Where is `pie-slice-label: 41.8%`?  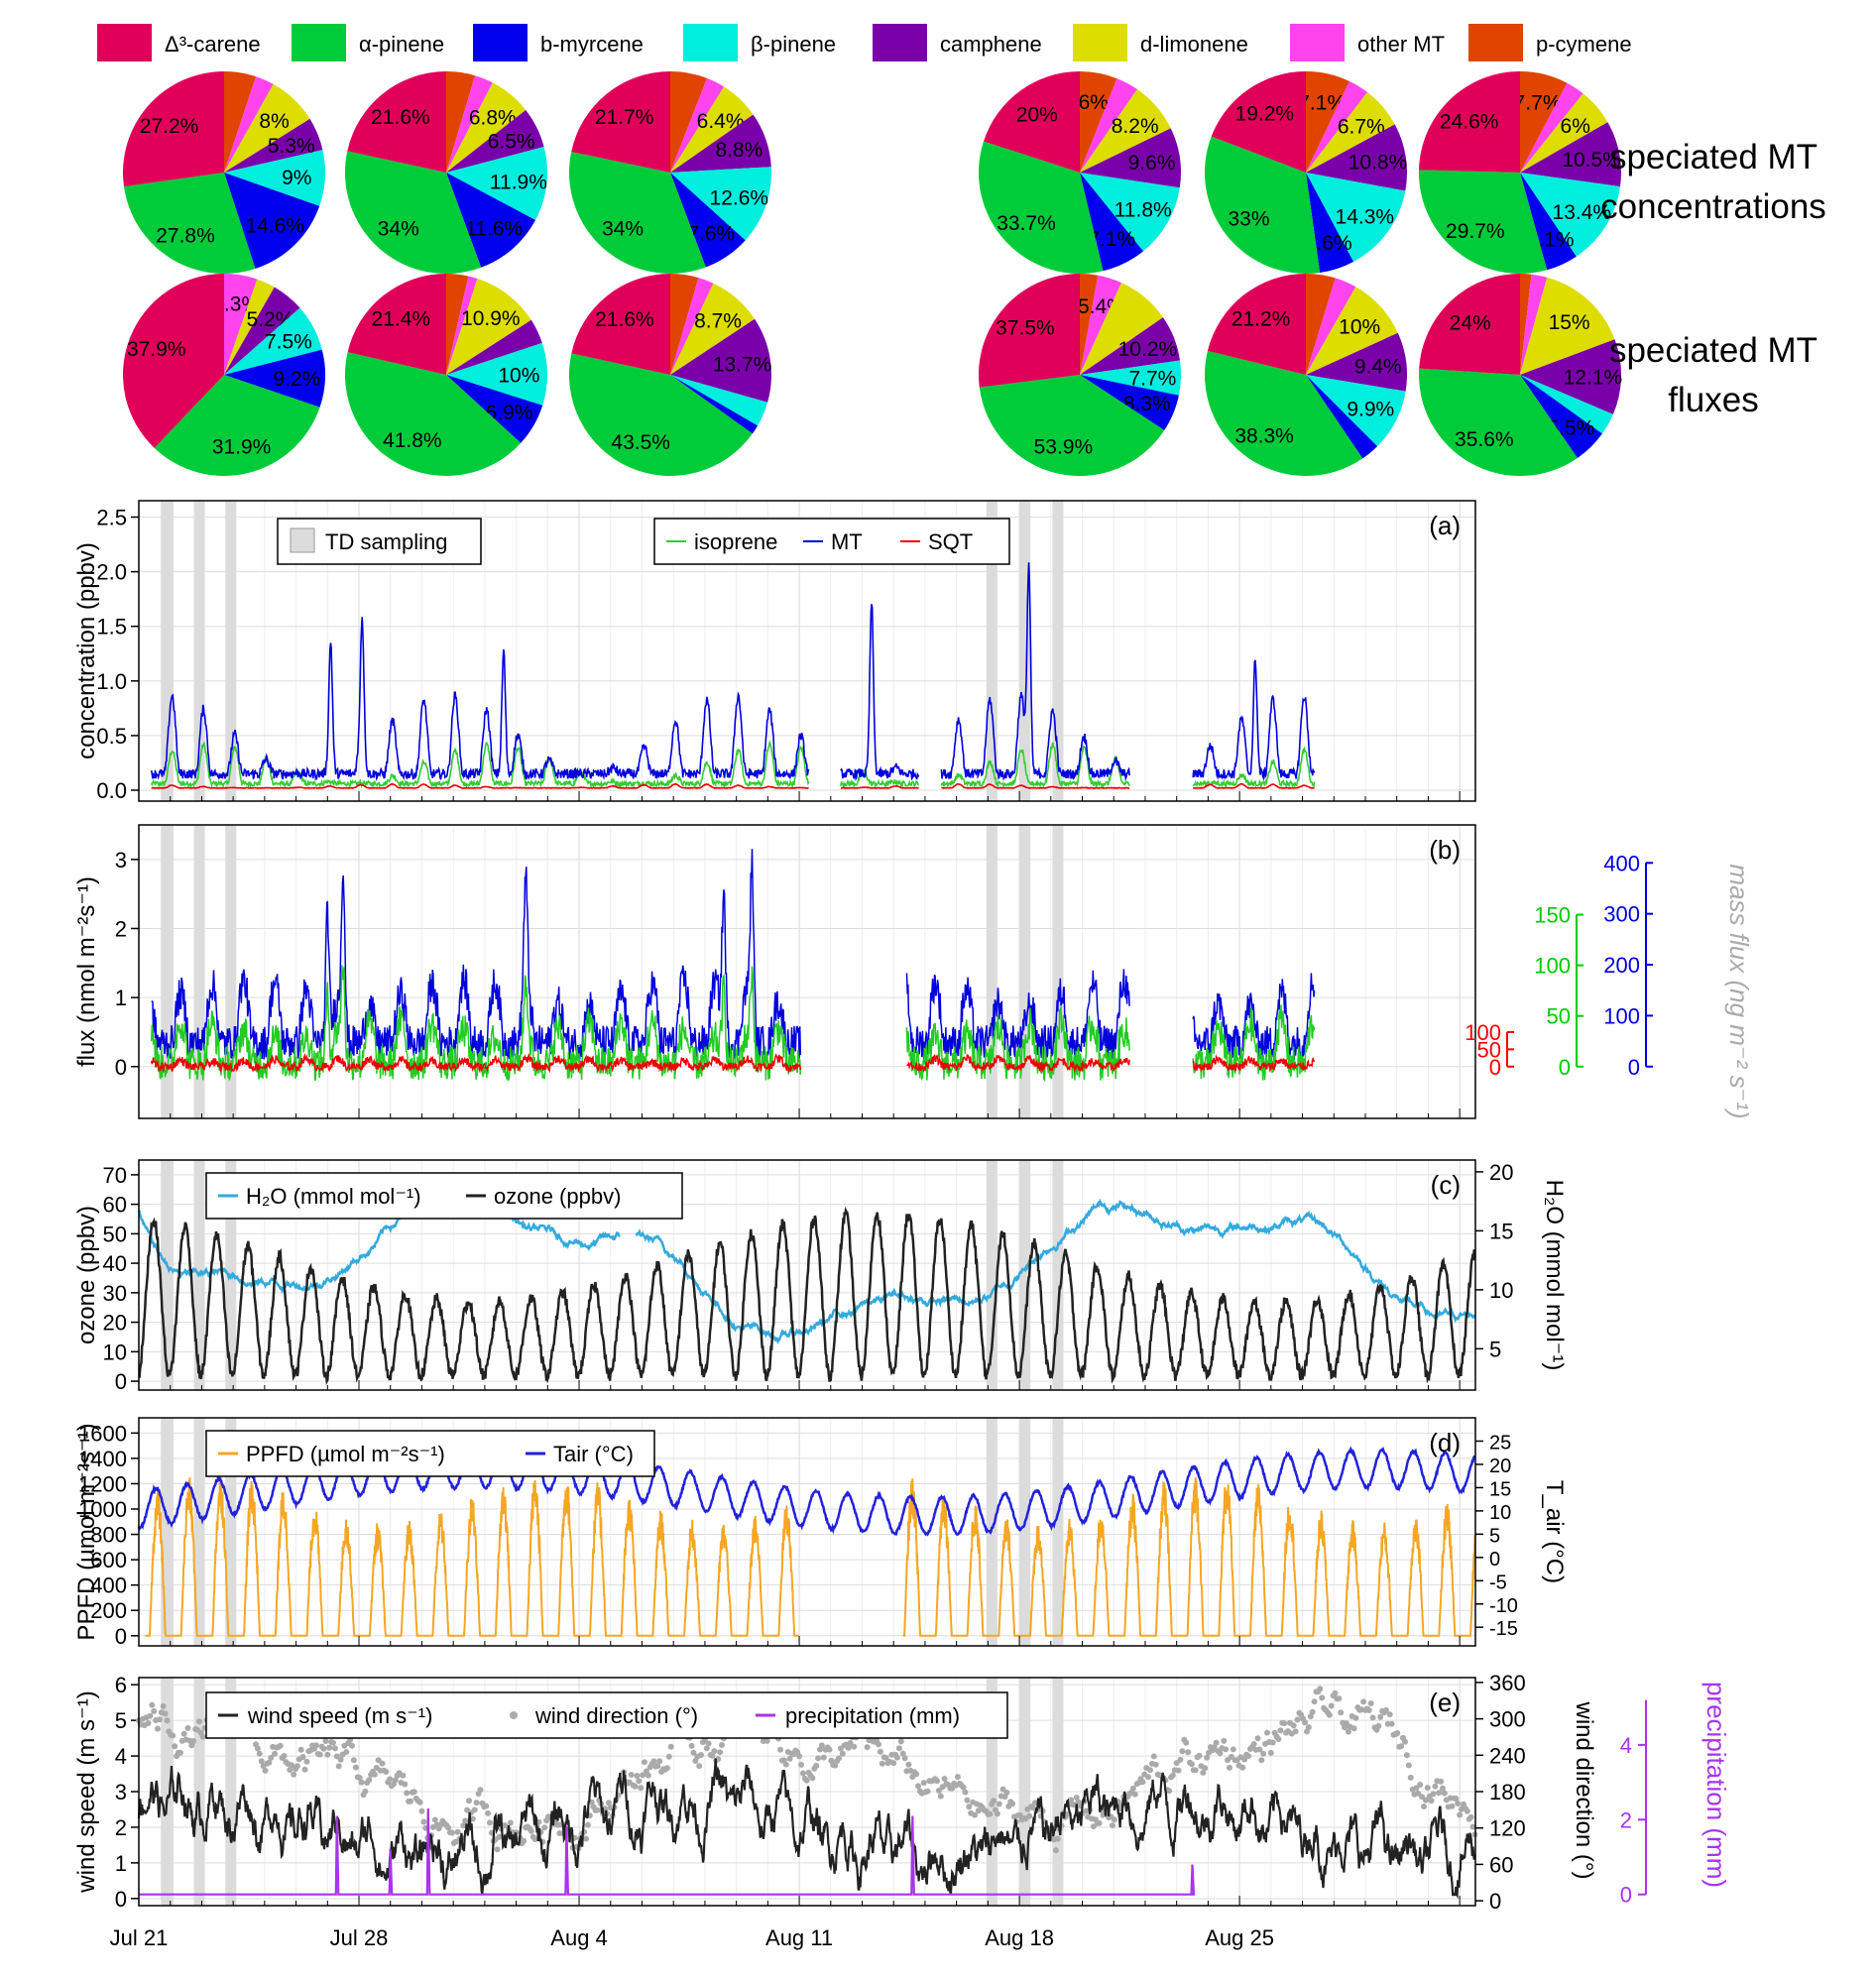 pie-slice-label: 41.8% is located at coordinates (412, 441).